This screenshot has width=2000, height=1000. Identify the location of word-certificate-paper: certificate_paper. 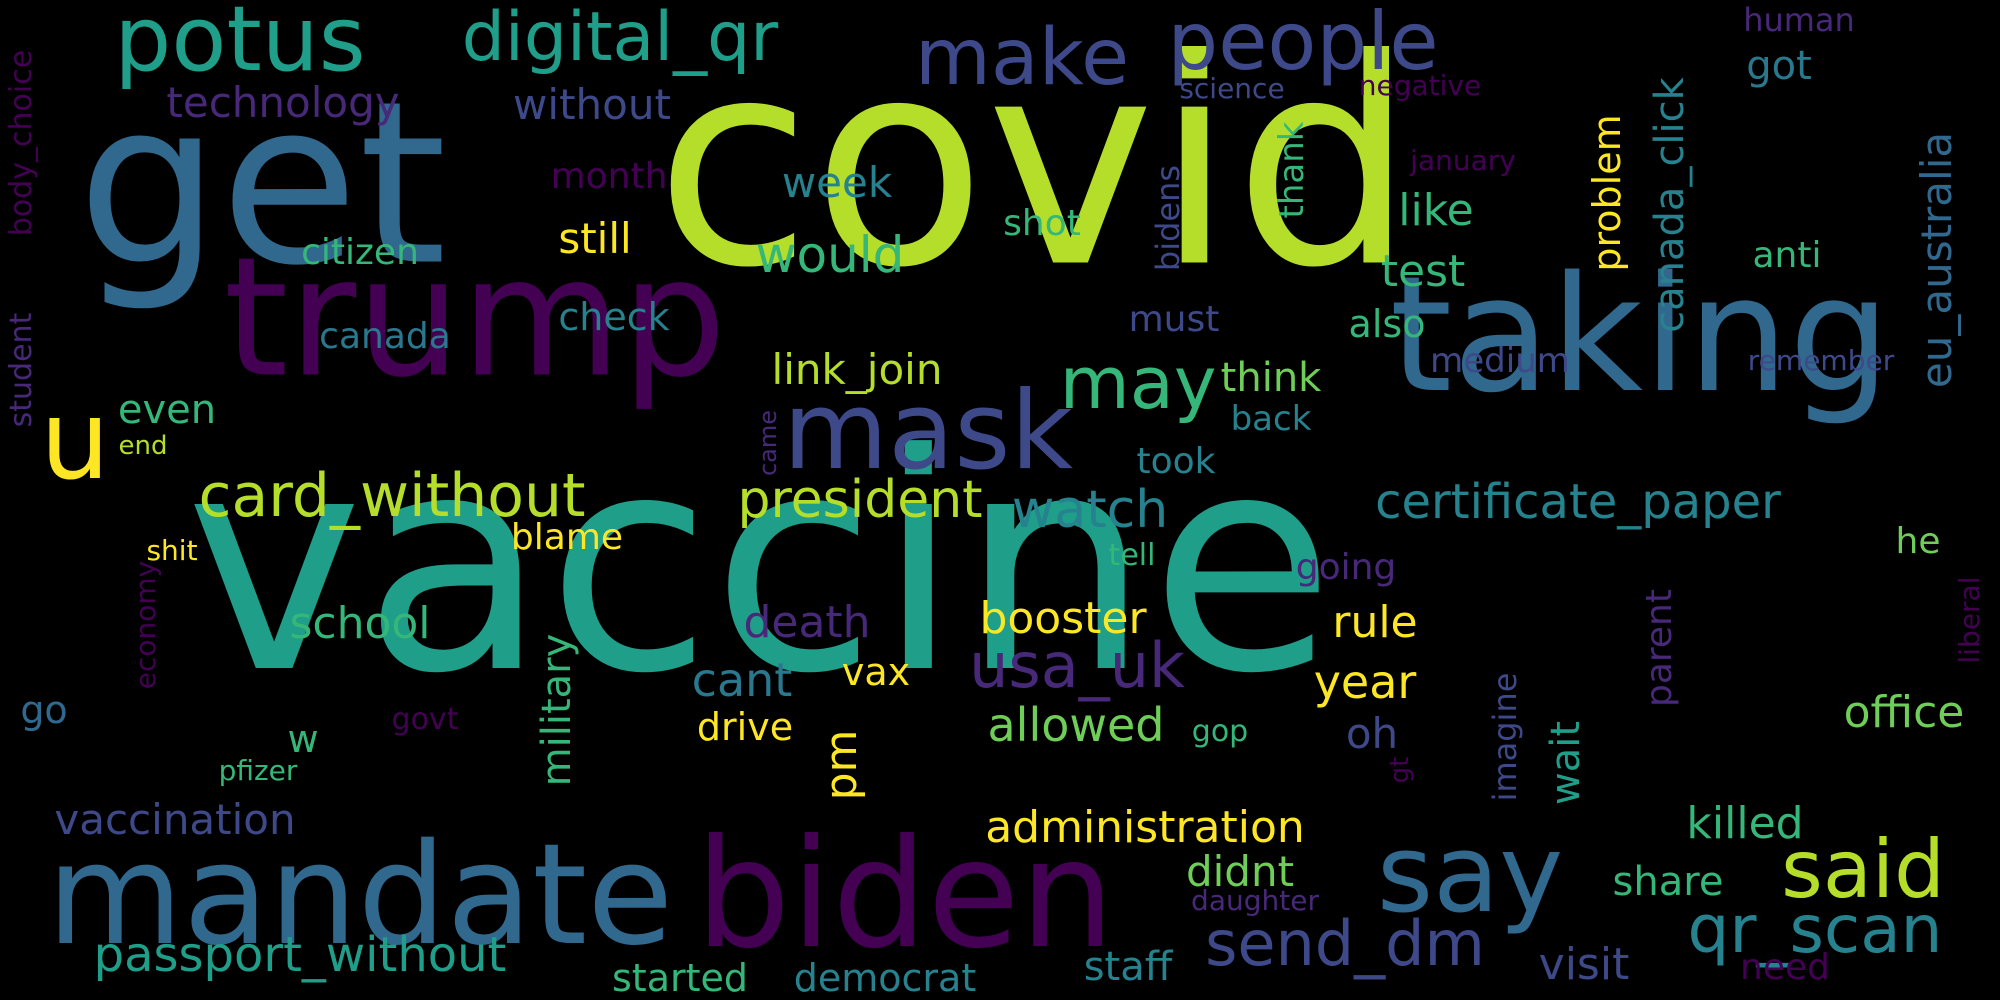
(1578, 502).